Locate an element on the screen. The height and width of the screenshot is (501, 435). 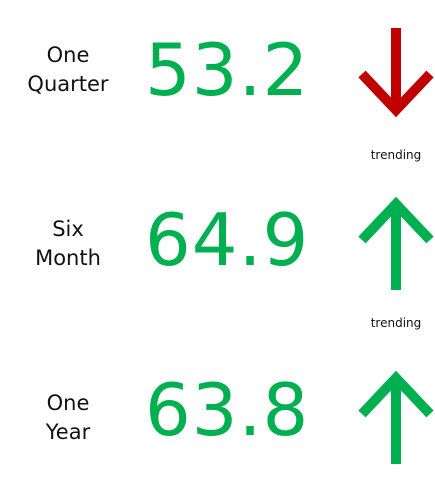
metric-value-one-quarter: 53.2 is located at coordinates (227, 70).